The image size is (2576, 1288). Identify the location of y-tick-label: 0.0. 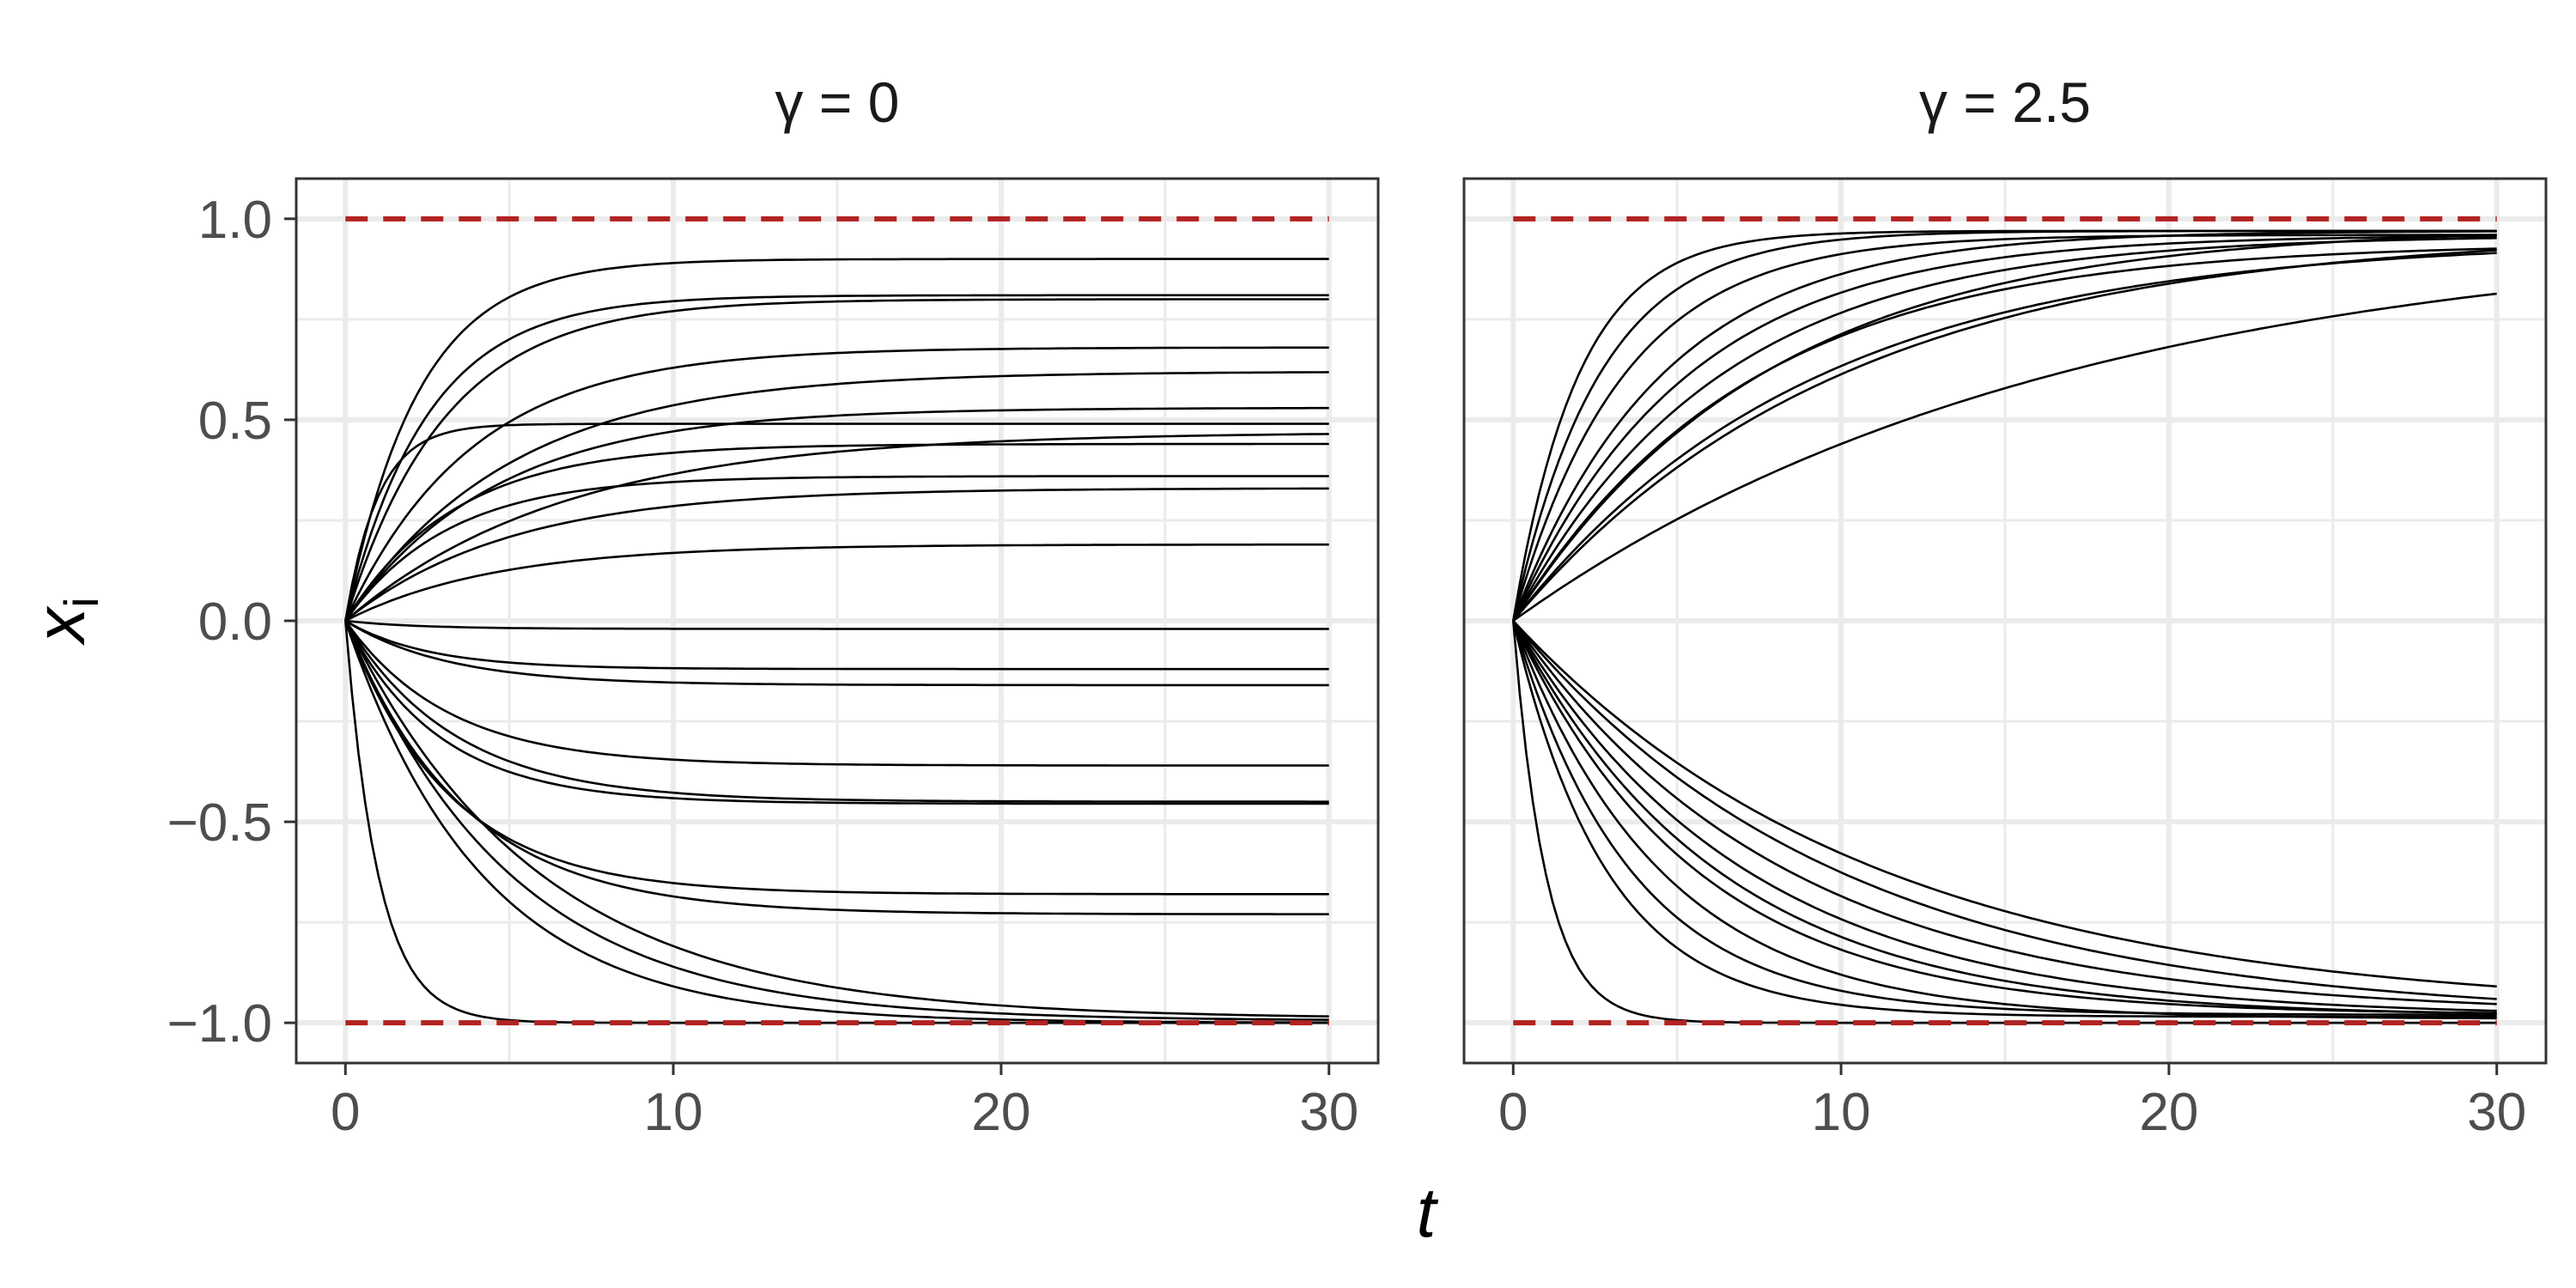
(235, 622).